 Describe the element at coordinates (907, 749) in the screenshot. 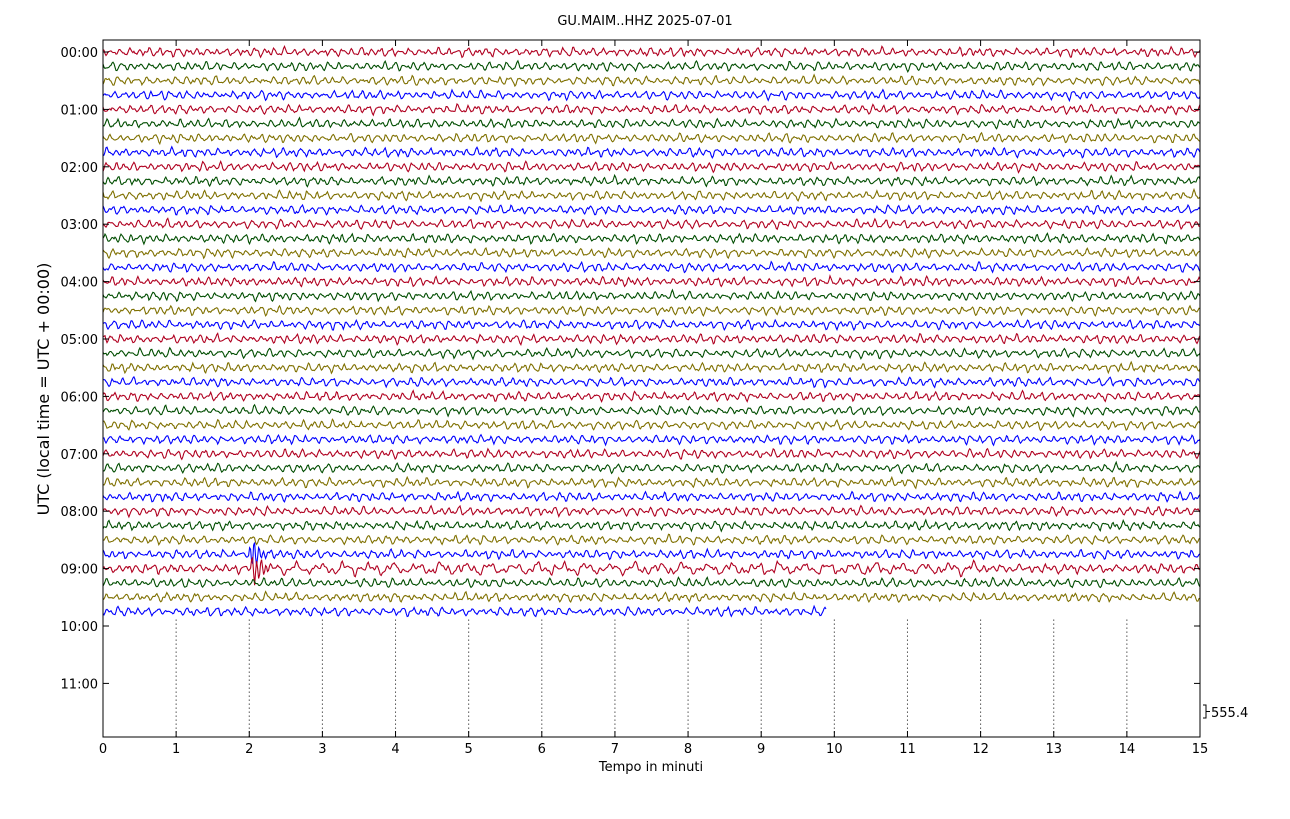

I see `x-tick-label: 11` at that location.